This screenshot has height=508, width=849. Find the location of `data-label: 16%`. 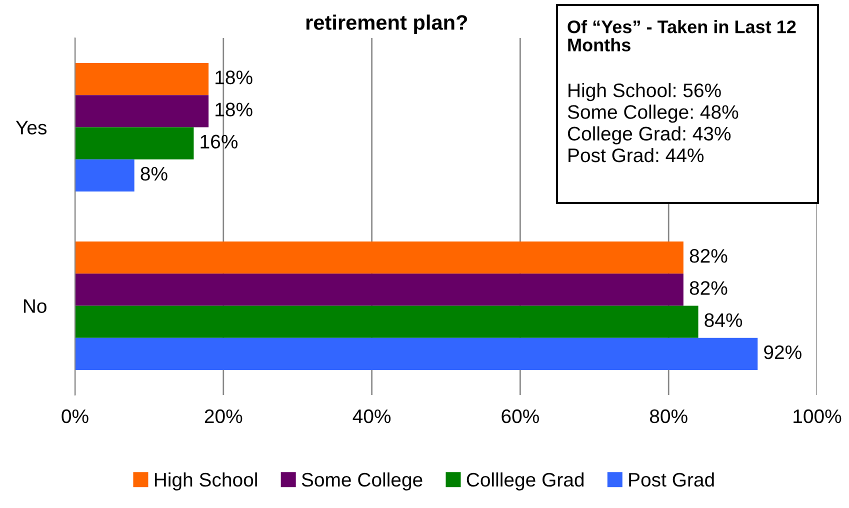

data-label: 16% is located at coordinates (219, 141).